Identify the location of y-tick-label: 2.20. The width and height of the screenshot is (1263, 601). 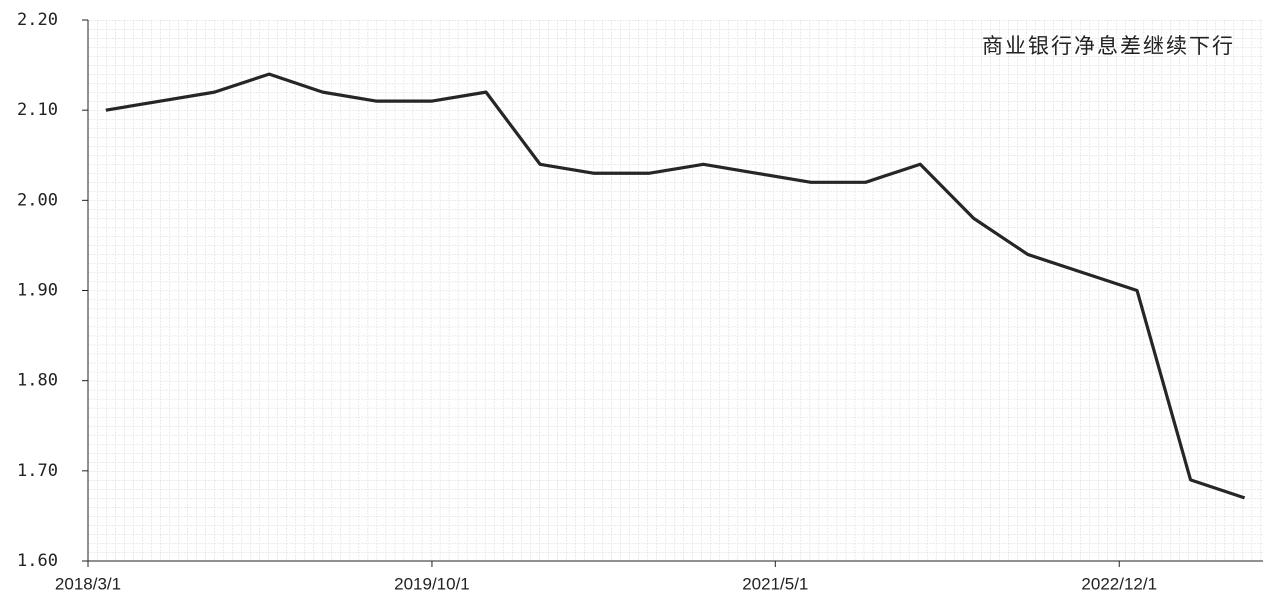
(37, 20).